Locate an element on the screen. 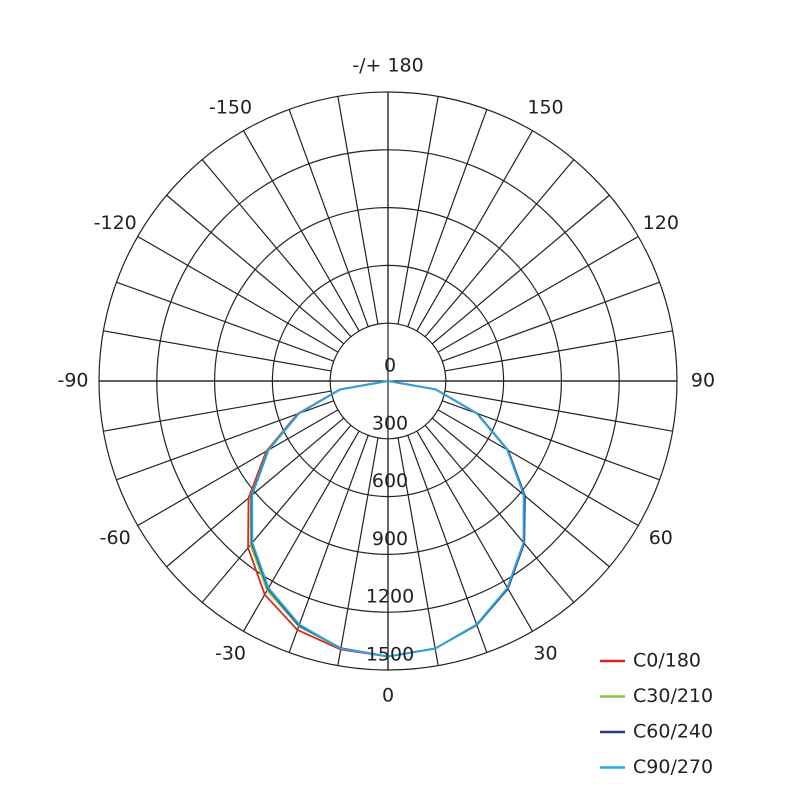 The height and width of the screenshot is (800, 800). angle-tick-label: 0 is located at coordinates (388, 696).